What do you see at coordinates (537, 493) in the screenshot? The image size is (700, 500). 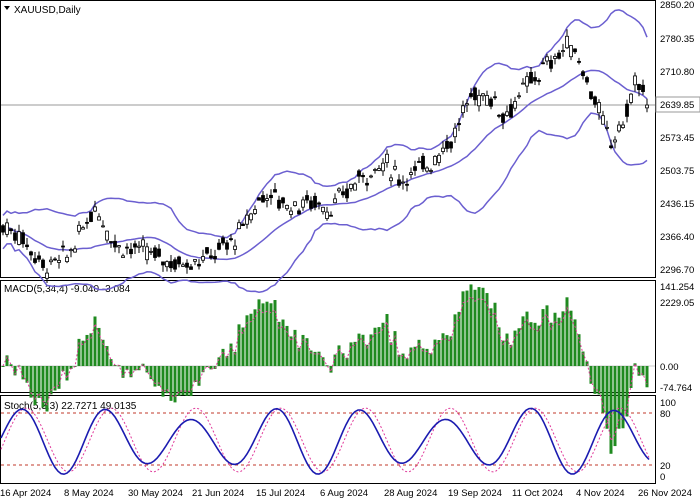 I see `date-label: 11 Oct 2024` at bounding box center [537, 493].